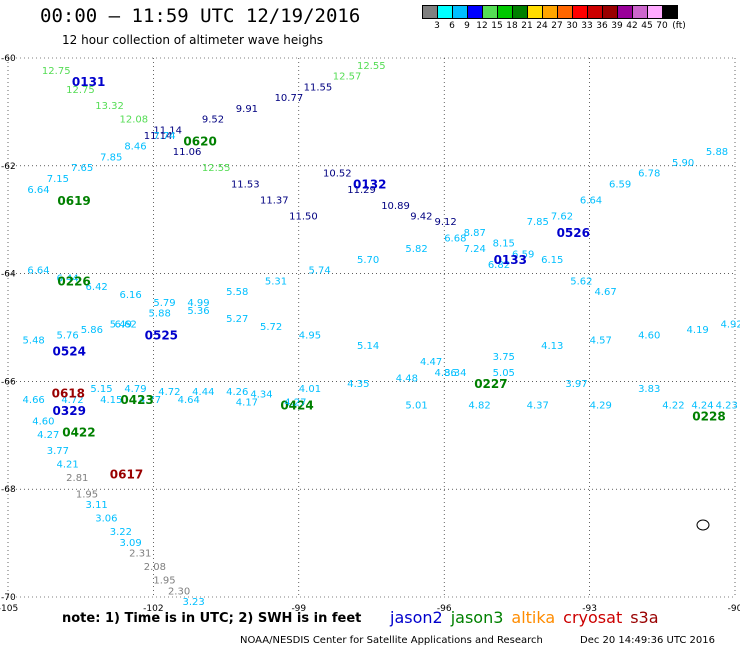 The width and height of the screenshot is (740, 650). Describe the element at coordinates (581, 26) in the screenshot. I see `legend-labels: 3 6 9 12 15 18 21 24 27 30 33 36 39 42 45 70 (ft)` at that location.